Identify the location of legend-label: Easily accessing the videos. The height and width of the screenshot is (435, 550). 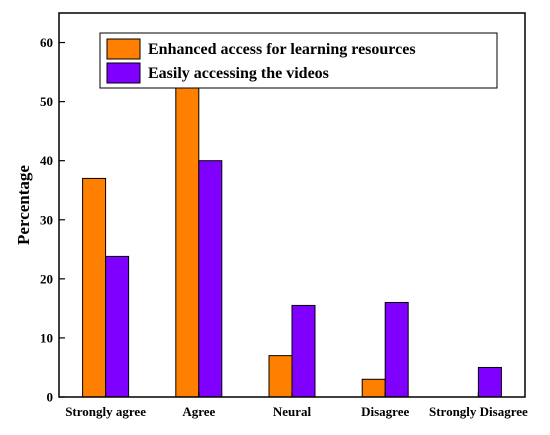
(238, 73).